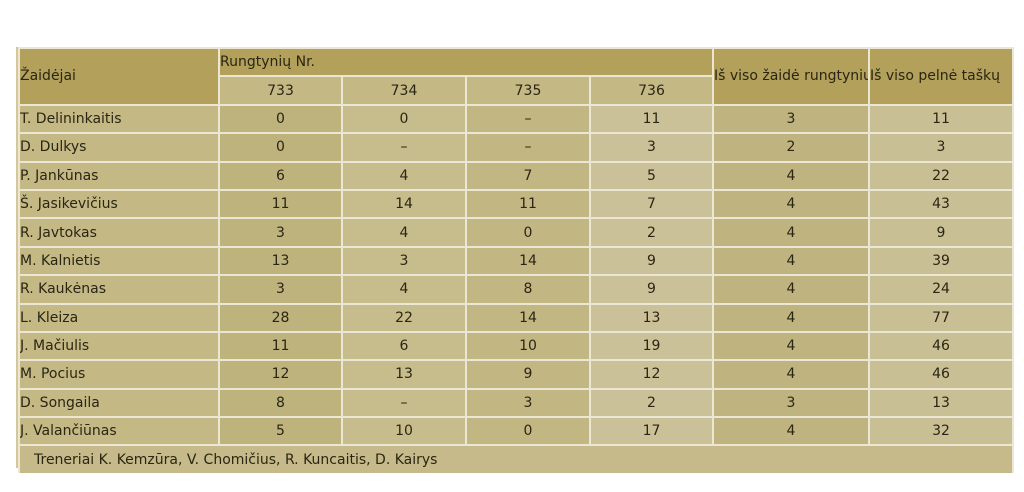 The image size is (1024, 492). I want to click on match-734-cell: 22, so click(404, 317).